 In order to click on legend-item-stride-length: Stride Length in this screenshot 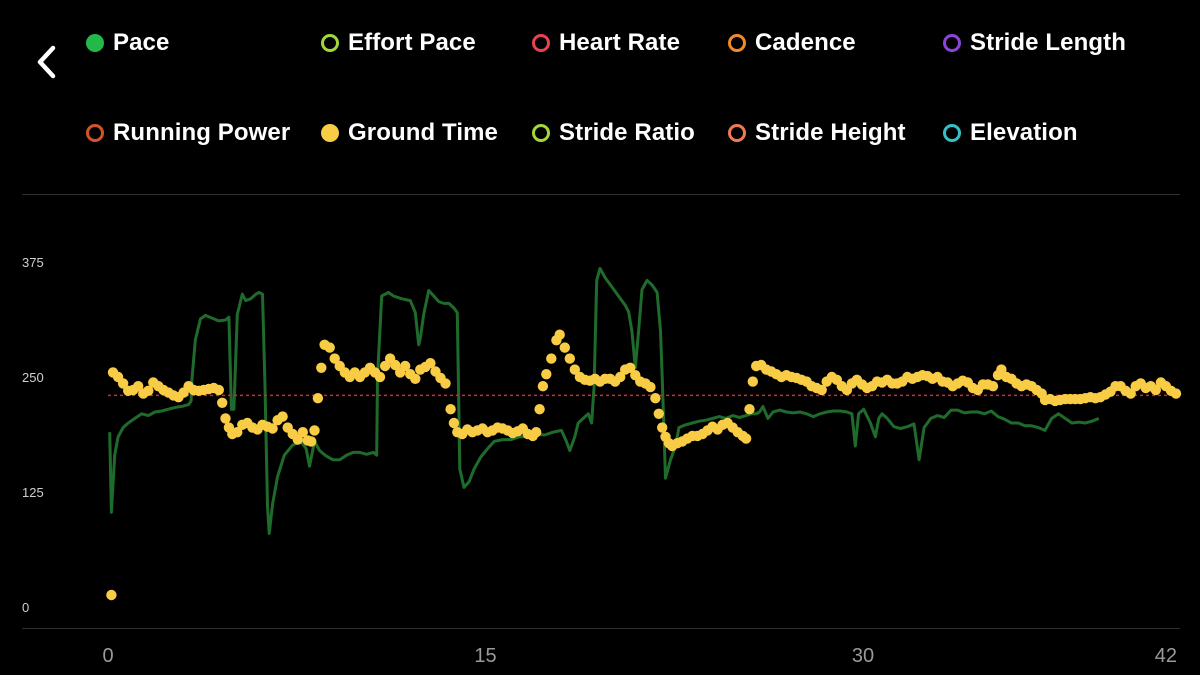, I will do `click(1034, 43)`.